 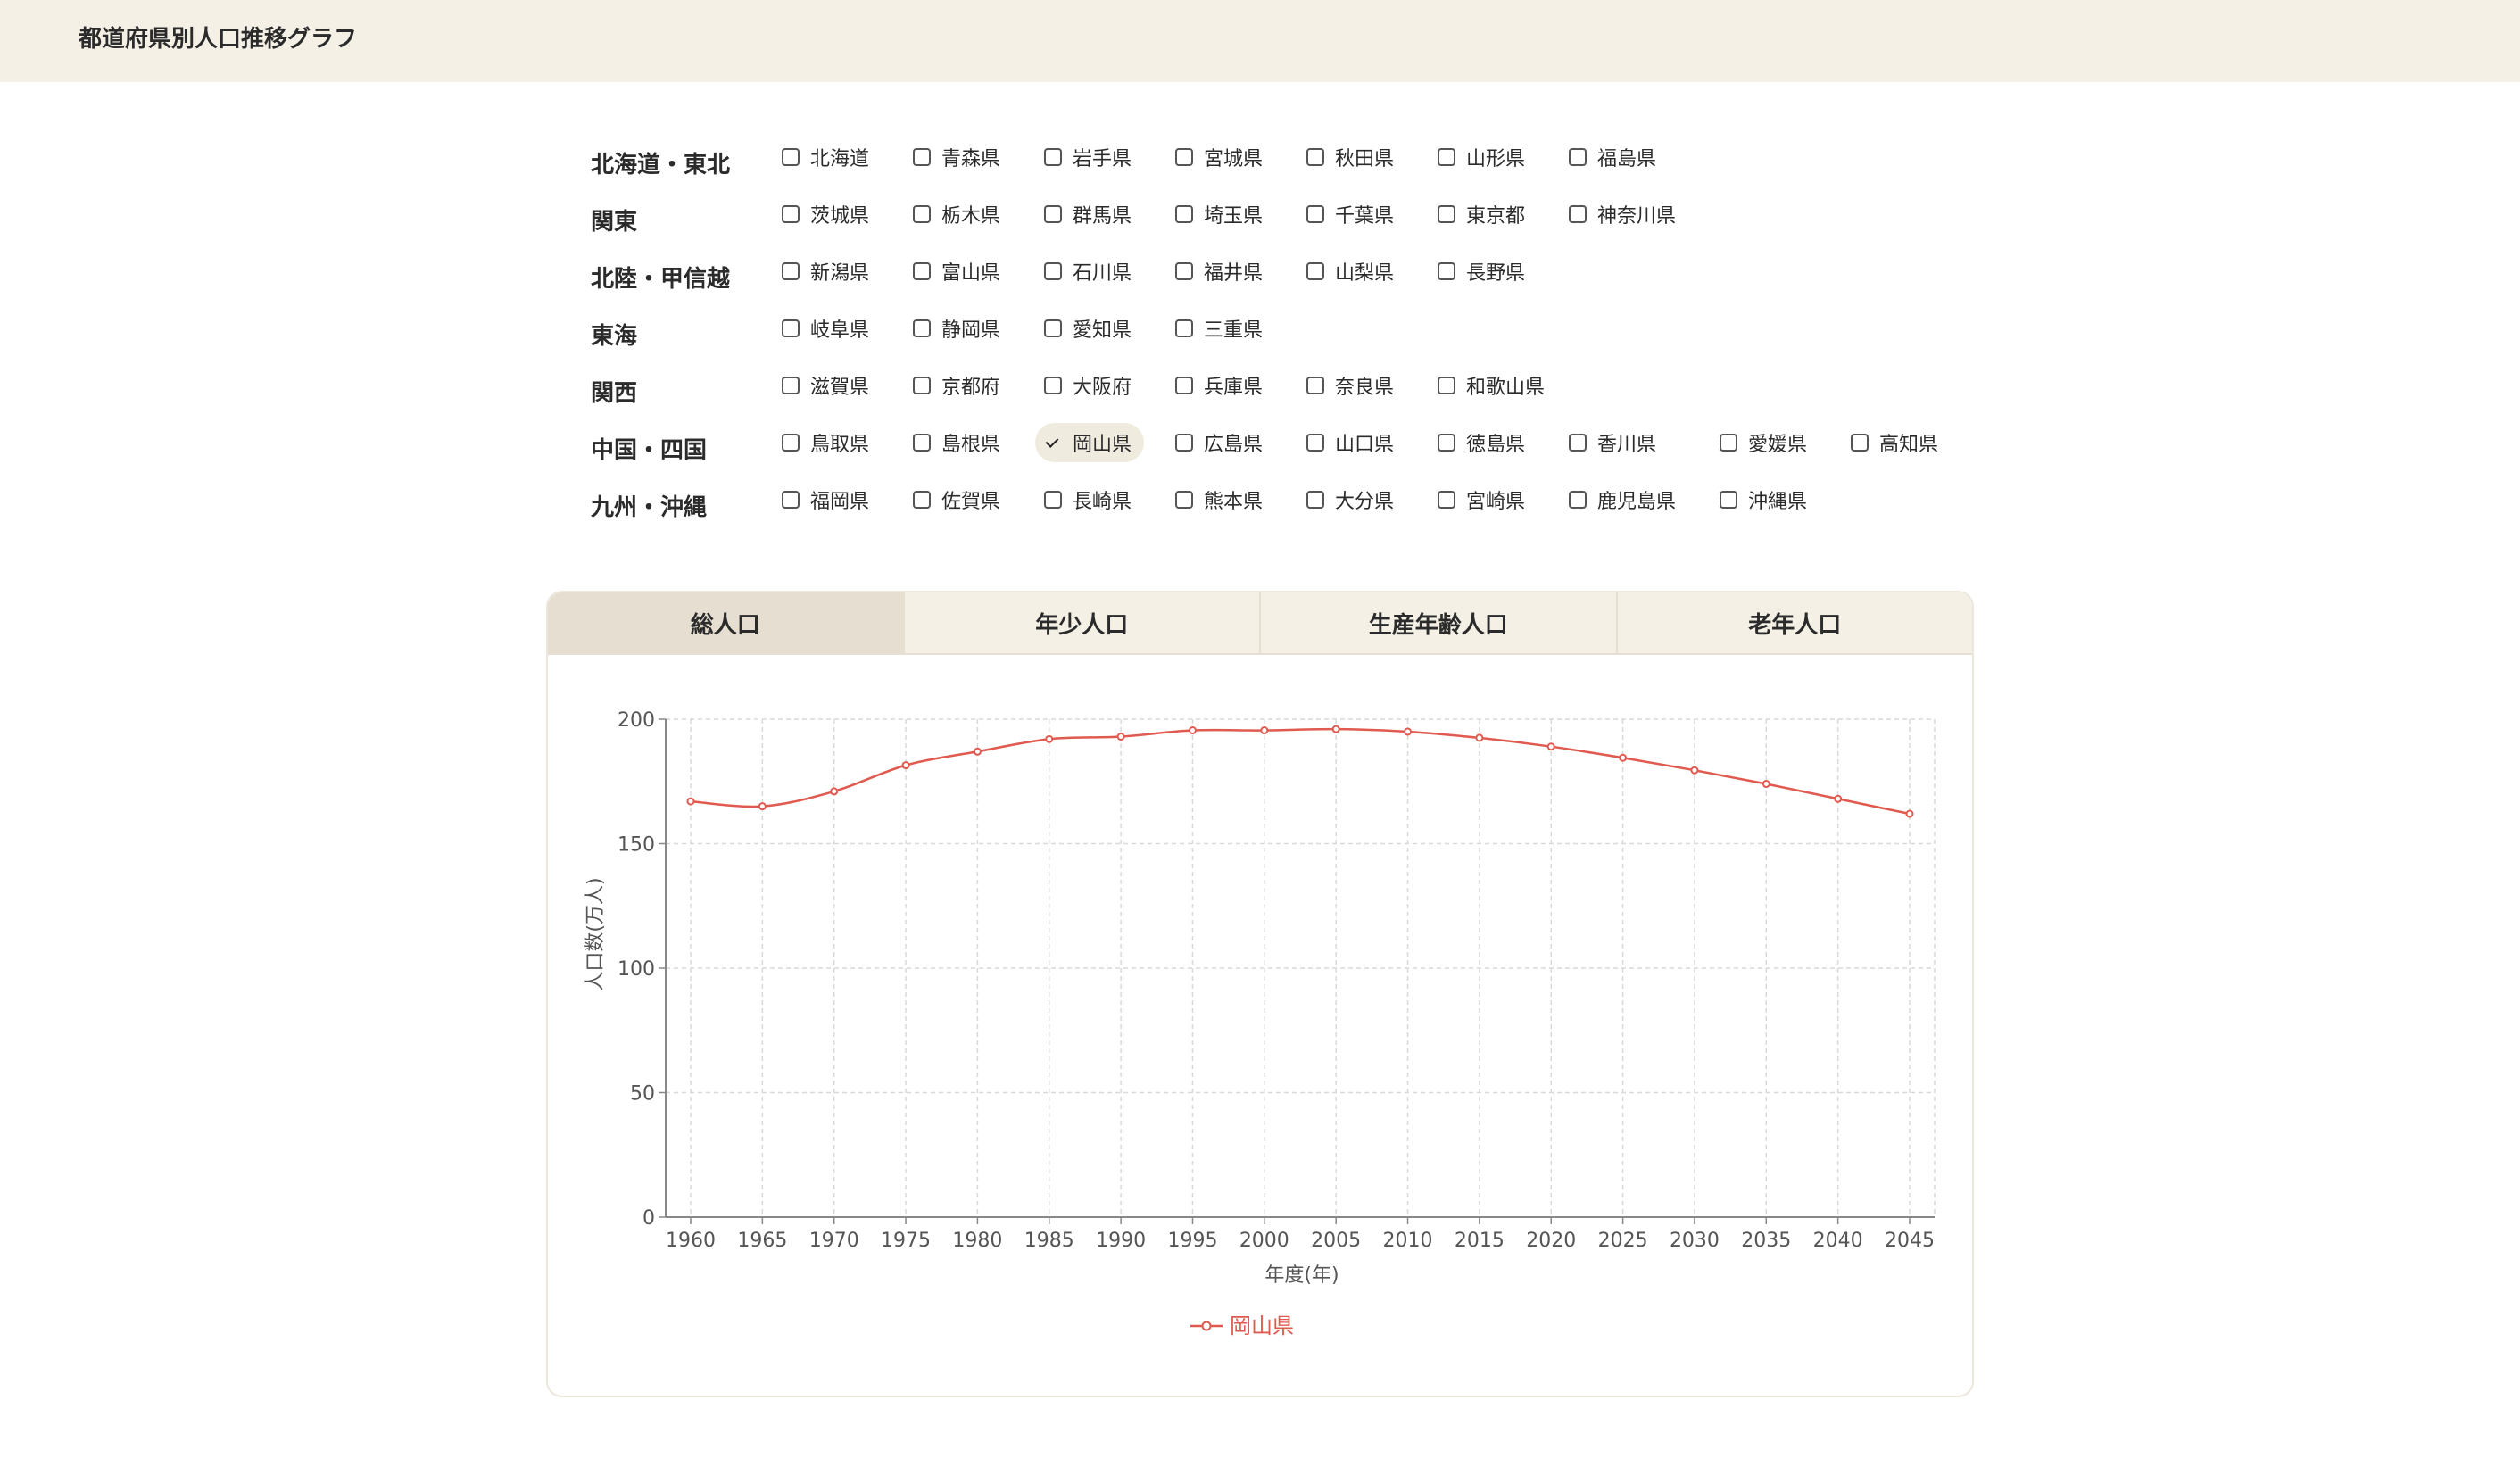 I want to click on prefecture-checkbox: 兵庫県, so click(x=1220, y=385).